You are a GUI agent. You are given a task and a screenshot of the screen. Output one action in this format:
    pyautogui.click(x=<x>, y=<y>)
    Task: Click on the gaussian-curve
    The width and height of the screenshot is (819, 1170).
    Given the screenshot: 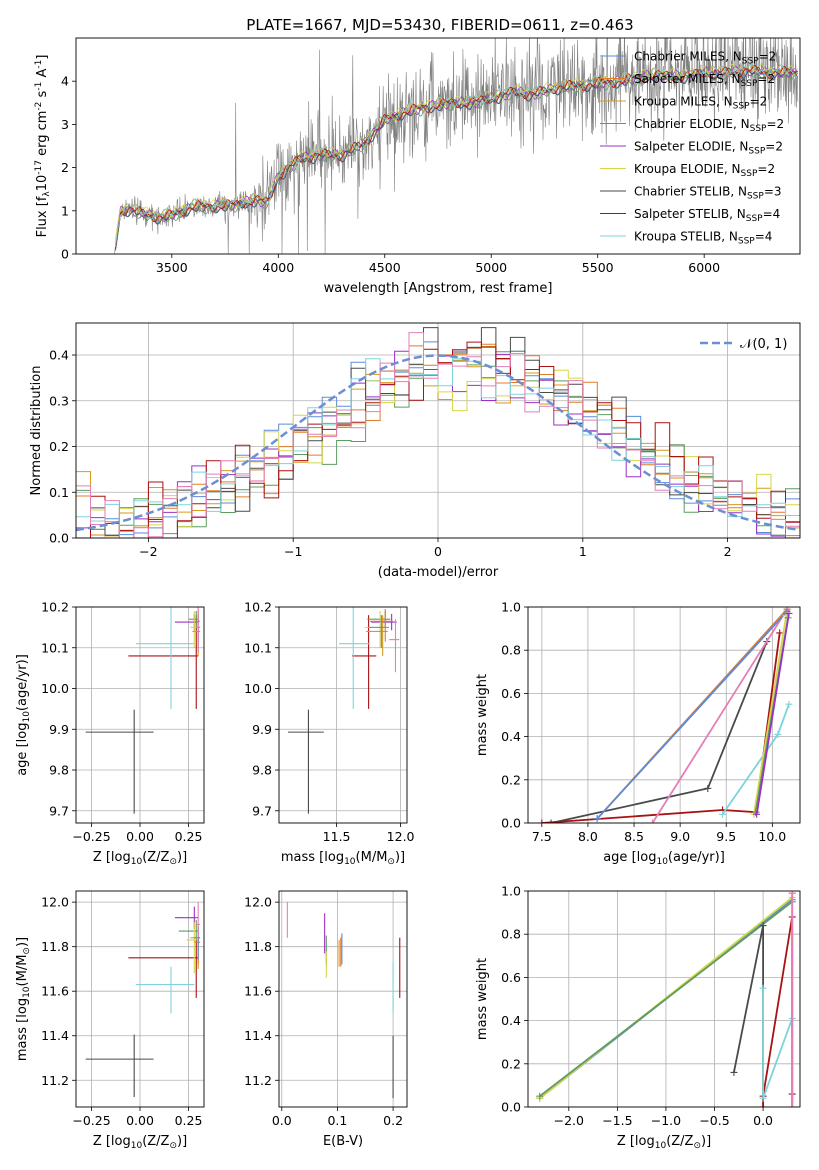 What is the action you would take?
    pyautogui.click(x=438, y=443)
    